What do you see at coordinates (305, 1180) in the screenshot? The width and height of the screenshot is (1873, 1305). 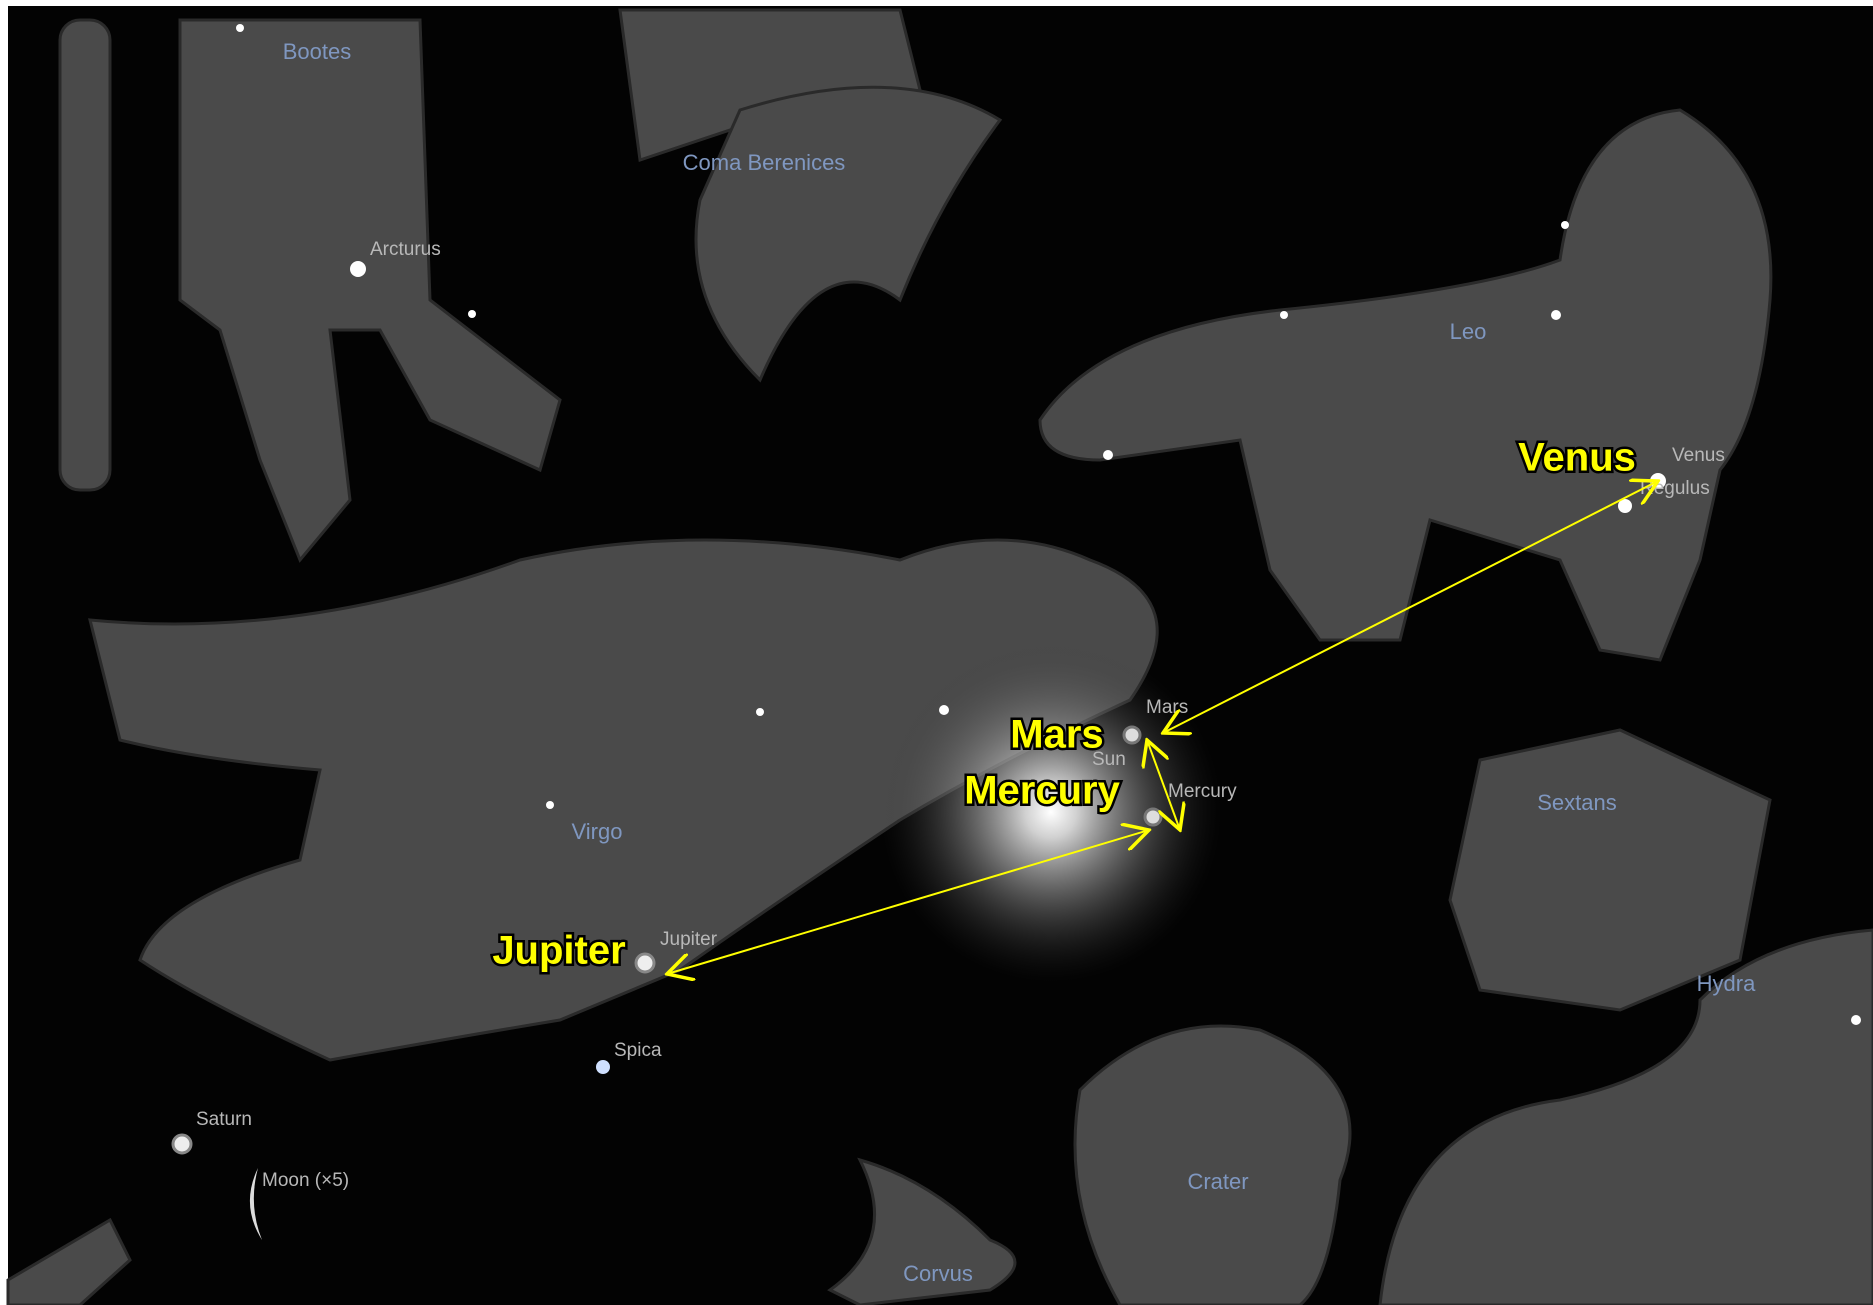 I see `object-label: Moon (×5)` at bounding box center [305, 1180].